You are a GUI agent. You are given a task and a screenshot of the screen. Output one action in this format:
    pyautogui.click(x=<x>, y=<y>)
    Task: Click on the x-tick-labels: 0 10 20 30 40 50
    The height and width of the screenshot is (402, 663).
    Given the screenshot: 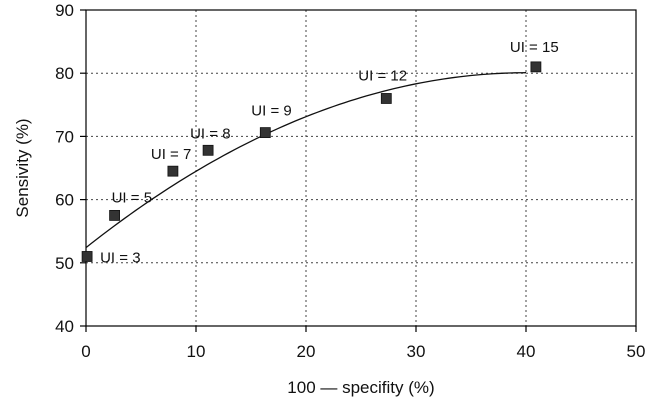 What is the action you would take?
    pyautogui.click(x=363, y=351)
    